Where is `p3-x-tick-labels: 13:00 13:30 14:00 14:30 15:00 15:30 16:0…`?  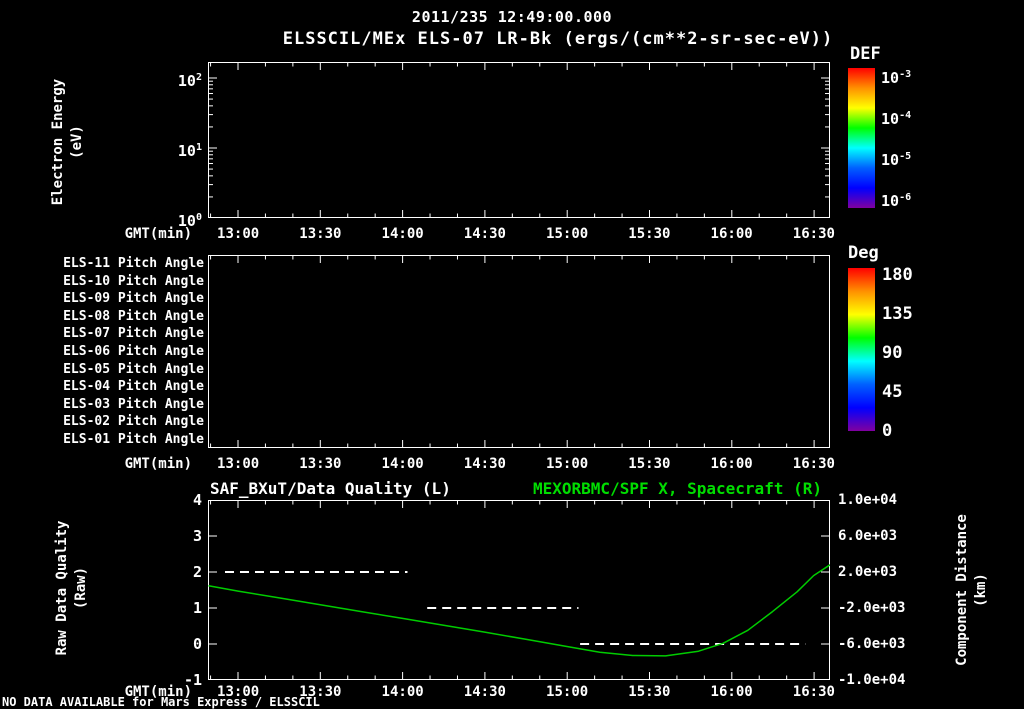 p3-x-tick-labels: 13:00 13:30 14:00 14:30 15:00 15:30 16:0… is located at coordinates (526, 692).